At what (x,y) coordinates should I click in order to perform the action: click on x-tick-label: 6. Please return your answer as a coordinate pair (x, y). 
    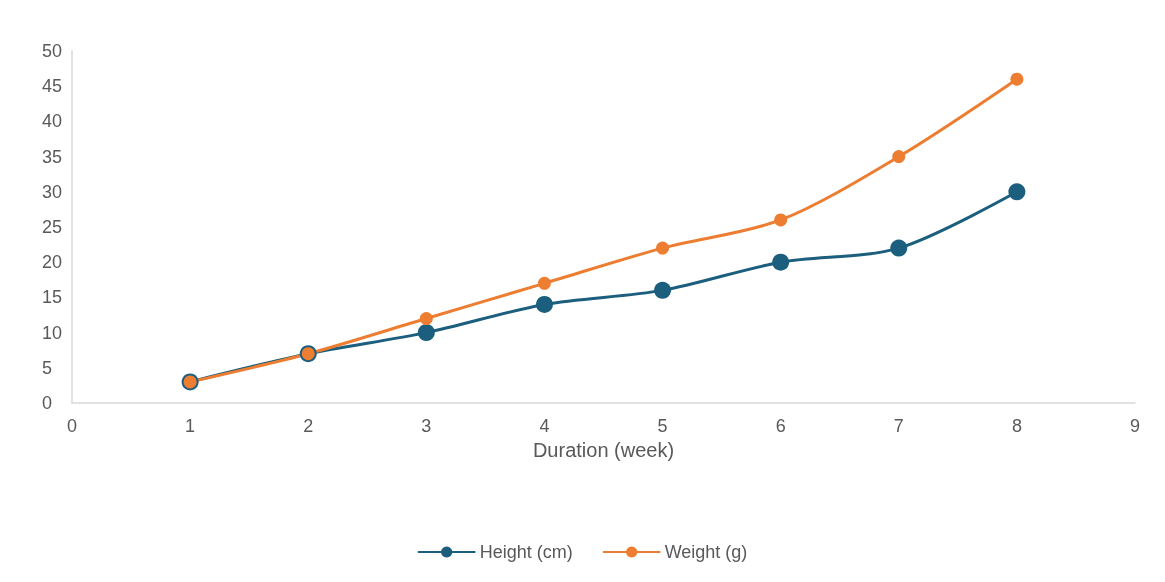
    Looking at the image, I should click on (780, 426).